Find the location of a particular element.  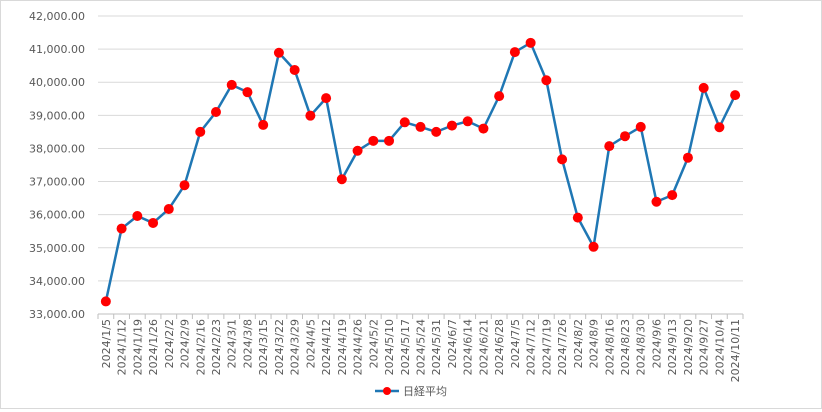

x-tick-label: 2024/3/22 is located at coordinates (279, 347).